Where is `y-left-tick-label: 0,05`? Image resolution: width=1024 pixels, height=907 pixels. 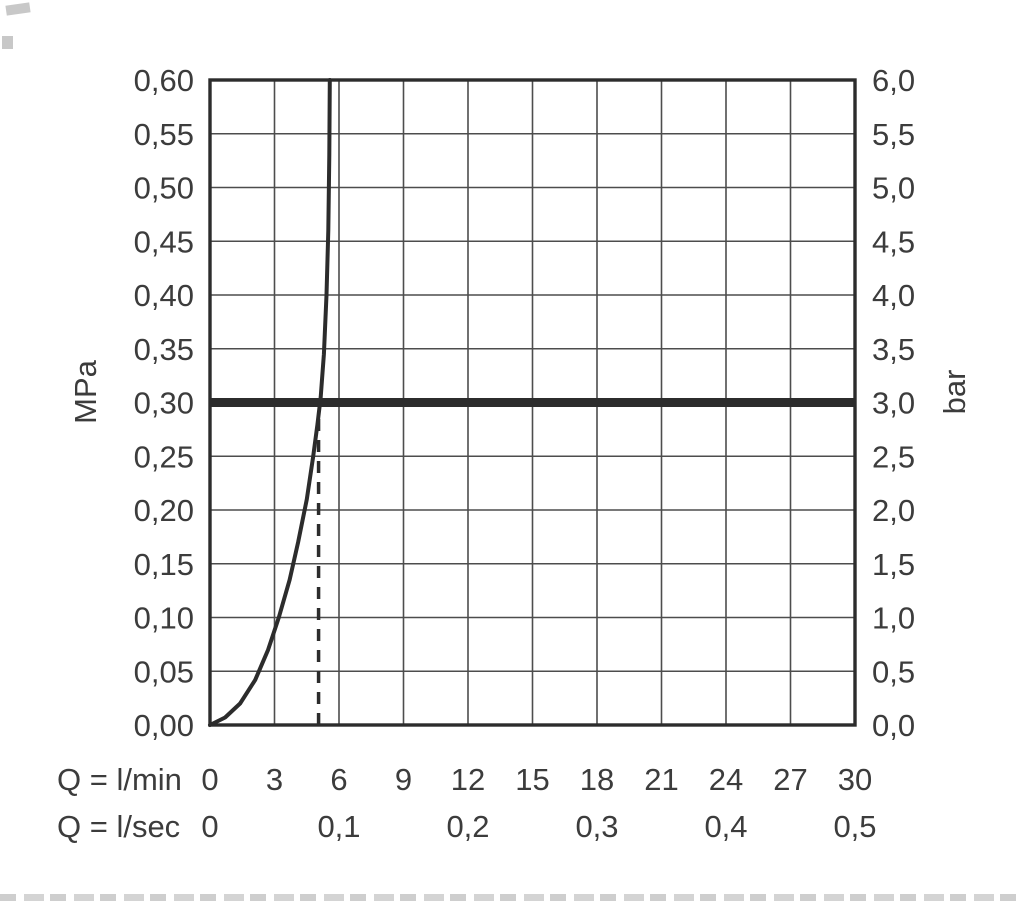 y-left-tick-label: 0,05 is located at coordinates (164, 671).